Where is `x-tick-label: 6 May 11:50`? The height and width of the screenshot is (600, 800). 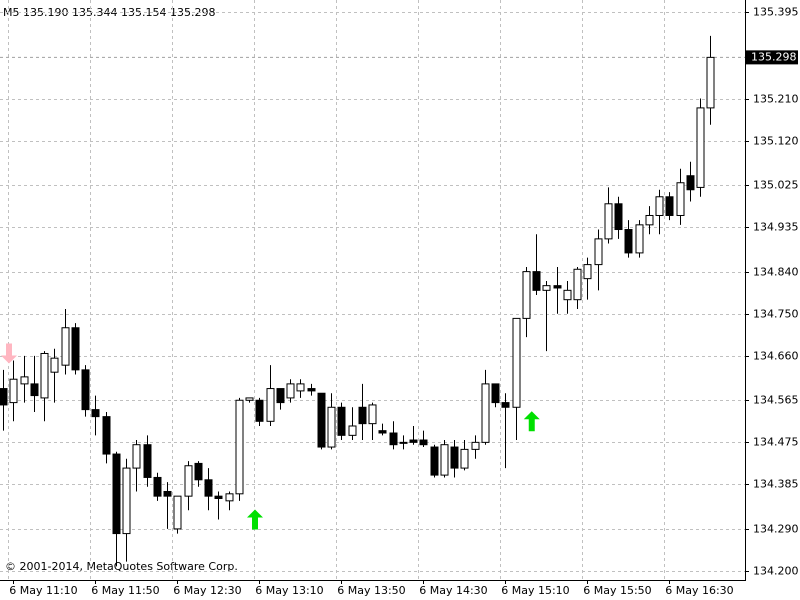 x-tick-label: 6 May 11:50 is located at coordinates (125, 590).